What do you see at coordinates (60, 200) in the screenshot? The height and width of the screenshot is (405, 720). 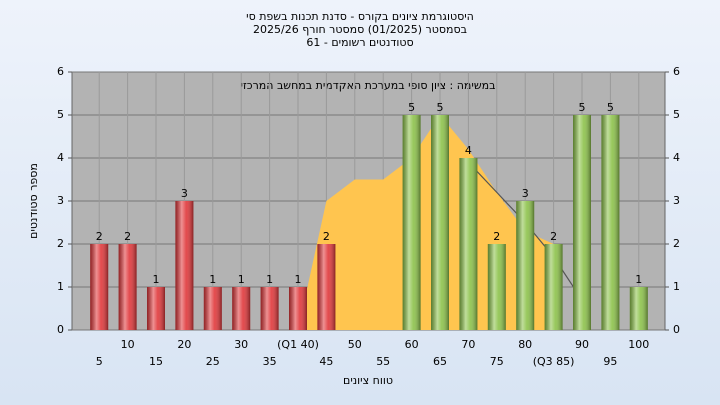 I see `y-tick-label: 3` at bounding box center [60, 200].